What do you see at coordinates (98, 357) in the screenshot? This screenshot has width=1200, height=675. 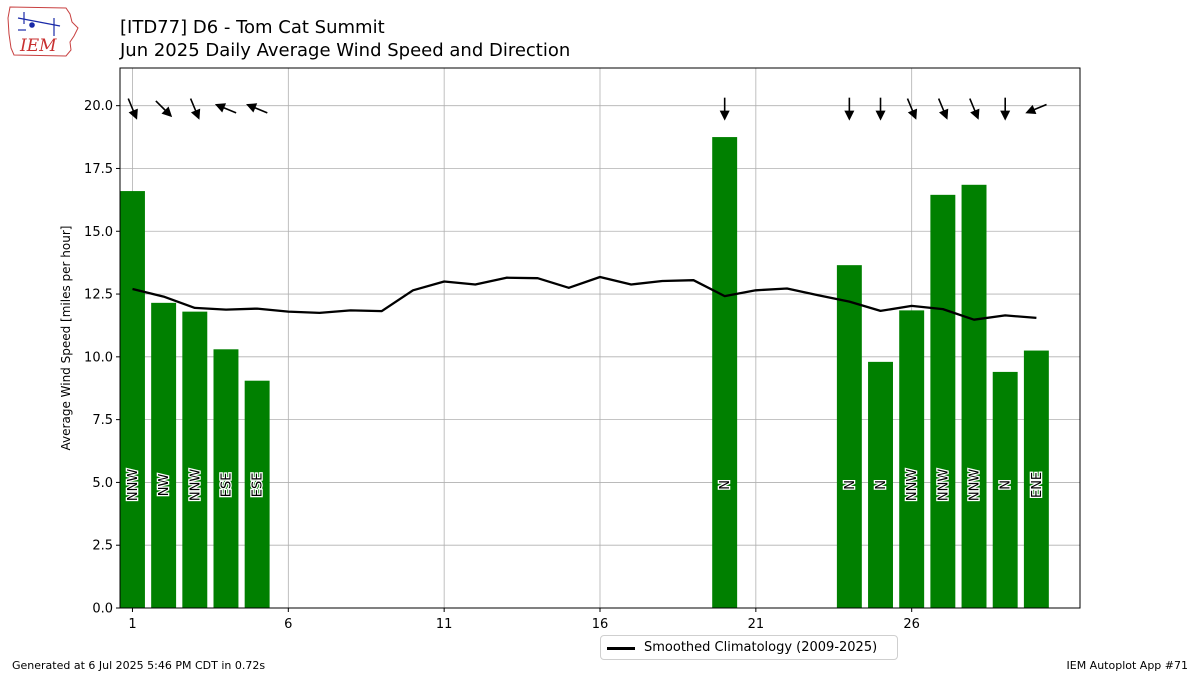 I see `y-tick-label: 10.0` at bounding box center [98, 357].